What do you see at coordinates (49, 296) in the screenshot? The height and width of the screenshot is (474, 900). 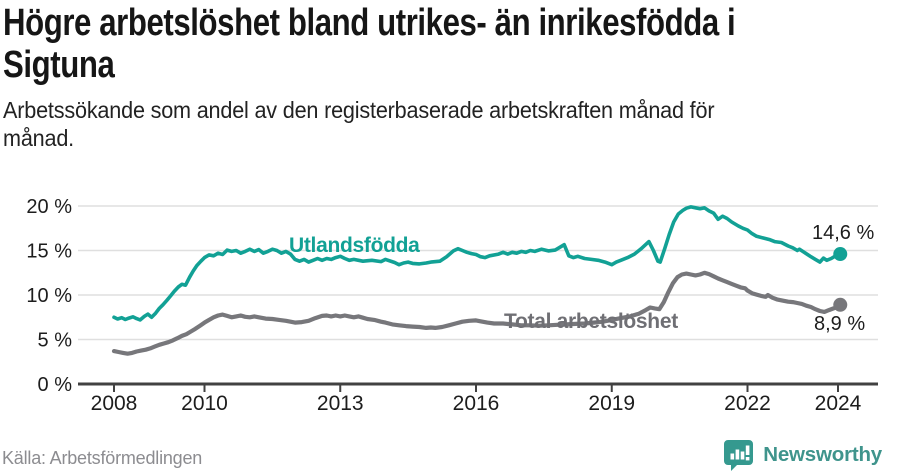 I see `y-tick-label-10: 10 %` at bounding box center [49, 296].